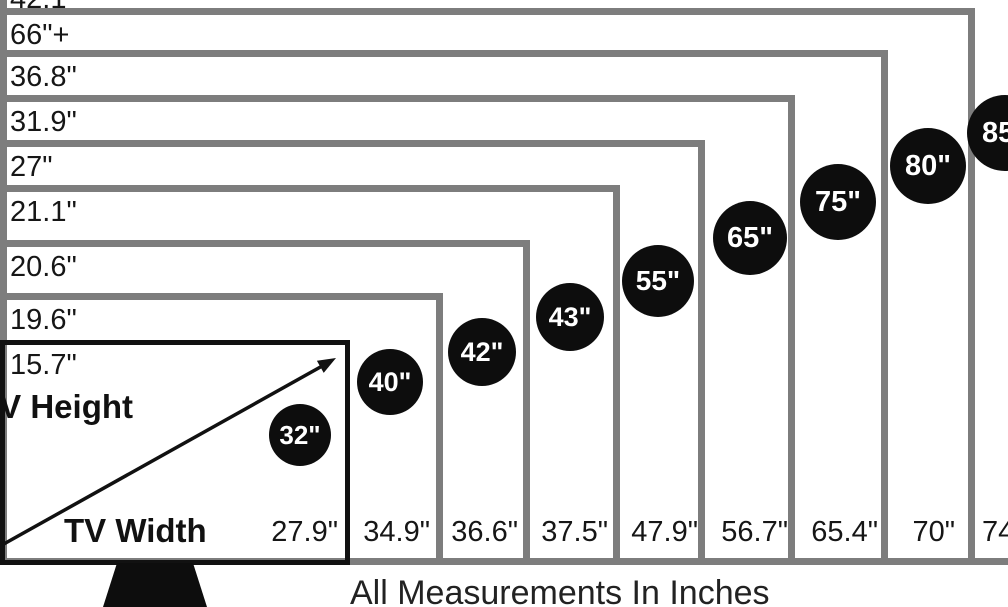  What do you see at coordinates (933, 532) in the screenshot?
I see `tv-width-label-80: 70"` at bounding box center [933, 532].